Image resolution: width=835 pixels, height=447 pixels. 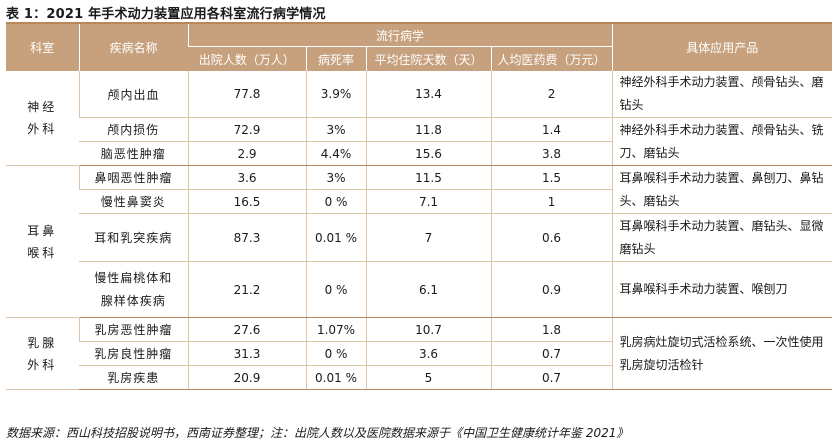 What do you see at coordinates (133, 377) in the screenshot?
I see `disease-cell: 乳房疾患` at bounding box center [133, 377].